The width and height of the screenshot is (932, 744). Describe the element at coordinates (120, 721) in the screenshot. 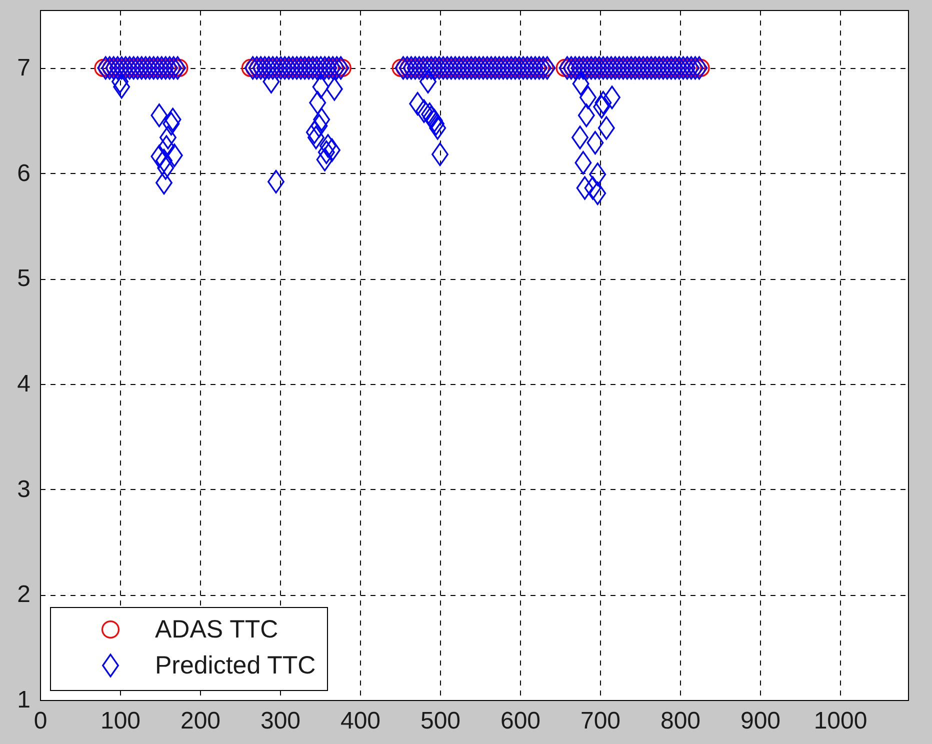

I see `x-tick-label: 100` at that location.